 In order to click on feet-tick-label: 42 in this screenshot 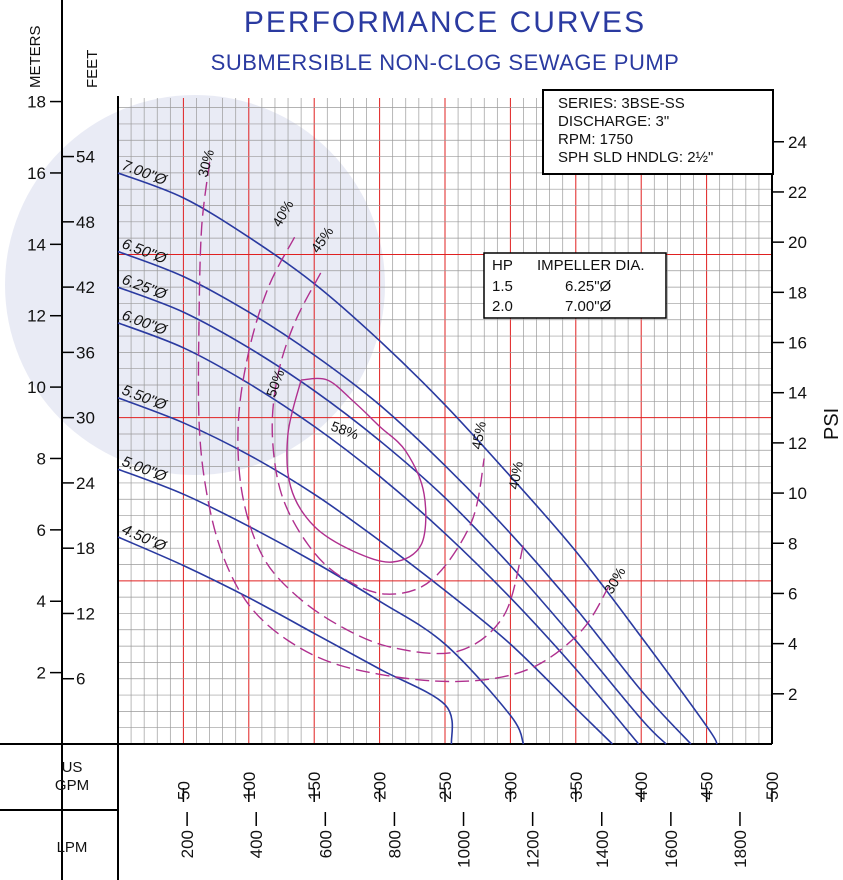, I will do `click(85, 287)`.